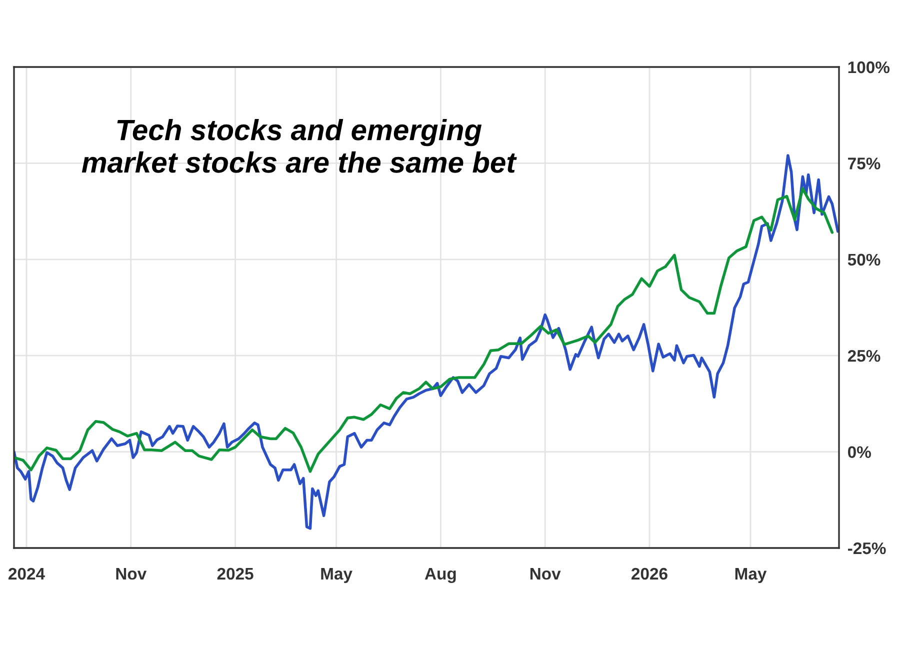 Image resolution: width=900 pixels, height=663 pixels. I want to click on y-tick-label: -25%, so click(867, 548).